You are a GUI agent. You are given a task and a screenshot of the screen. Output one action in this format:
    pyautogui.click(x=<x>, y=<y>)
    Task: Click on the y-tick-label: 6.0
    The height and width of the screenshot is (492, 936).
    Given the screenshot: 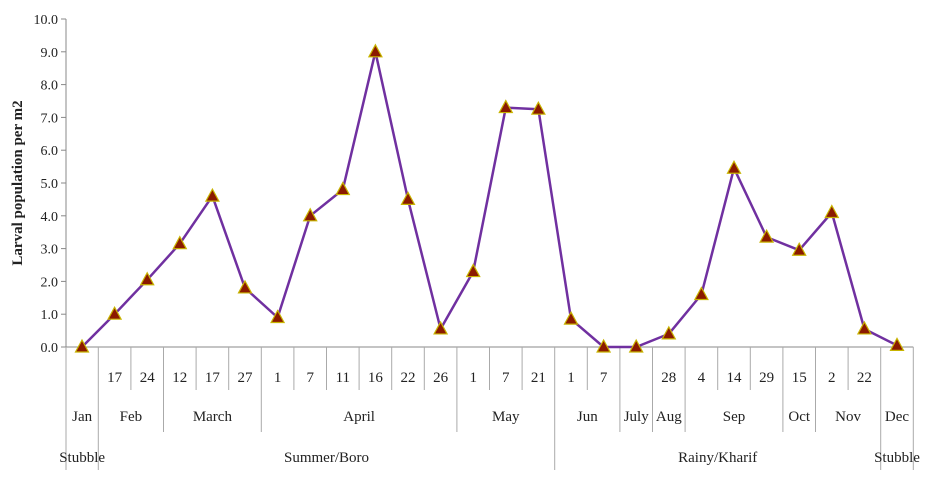 What is the action you would take?
    pyautogui.click(x=50, y=151)
    